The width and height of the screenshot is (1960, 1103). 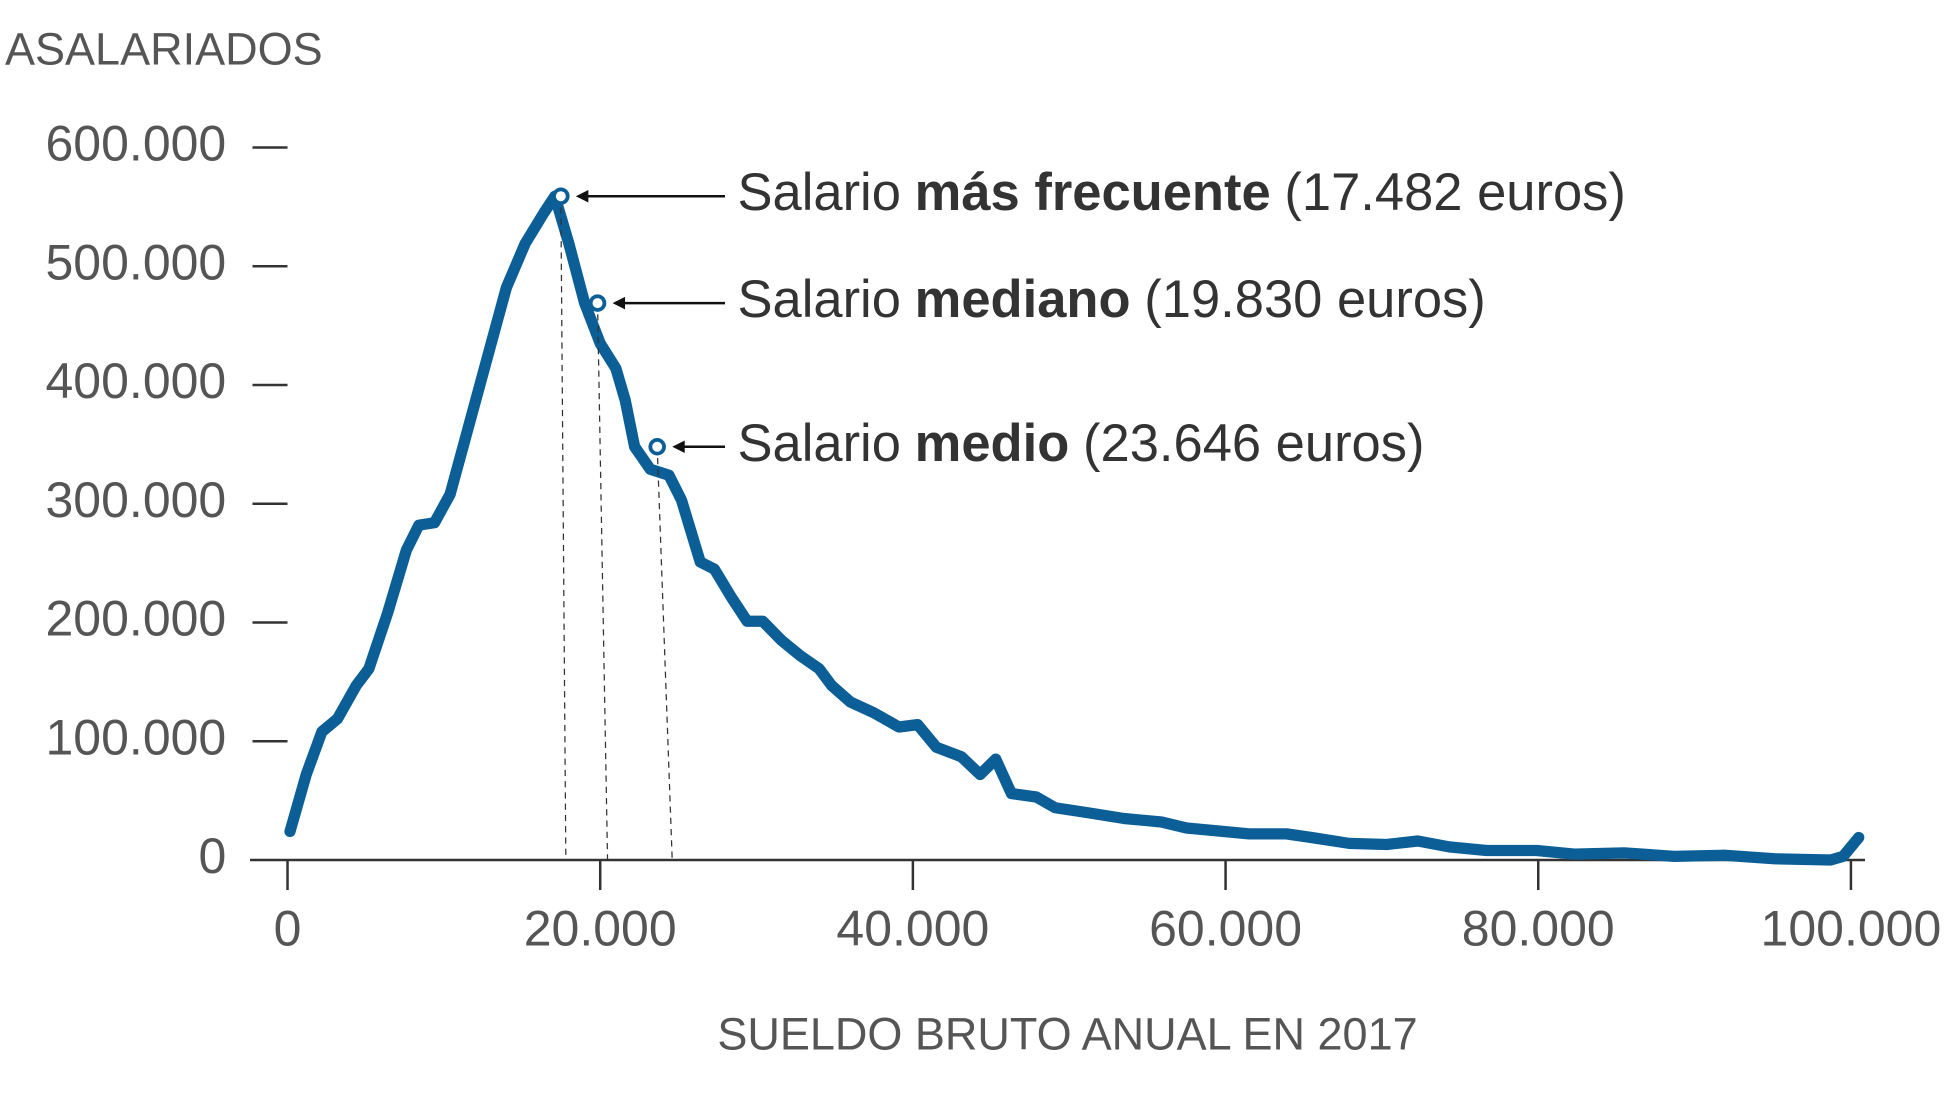 I want to click on y-tick-label: 200.000, so click(x=136, y=619).